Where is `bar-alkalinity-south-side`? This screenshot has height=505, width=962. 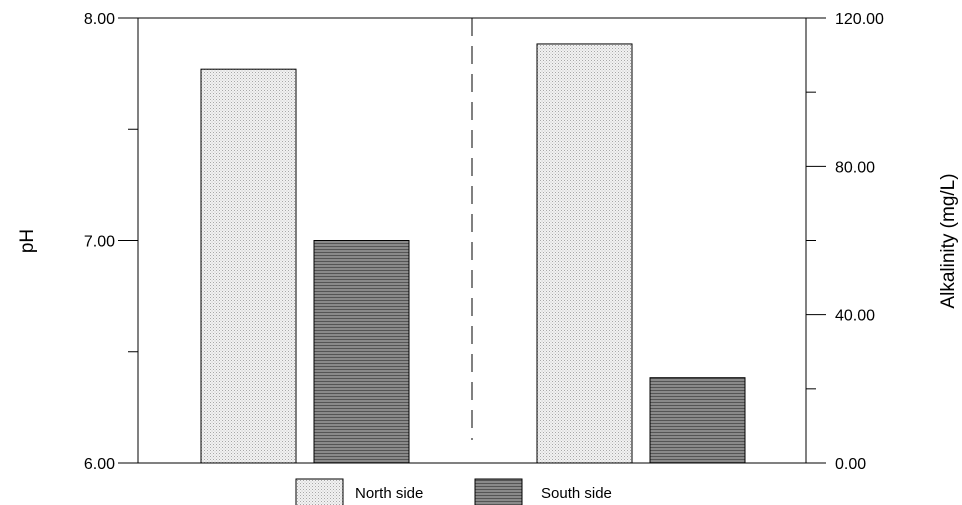 bar-alkalinity-south-side is located at coordinates (697, 420).